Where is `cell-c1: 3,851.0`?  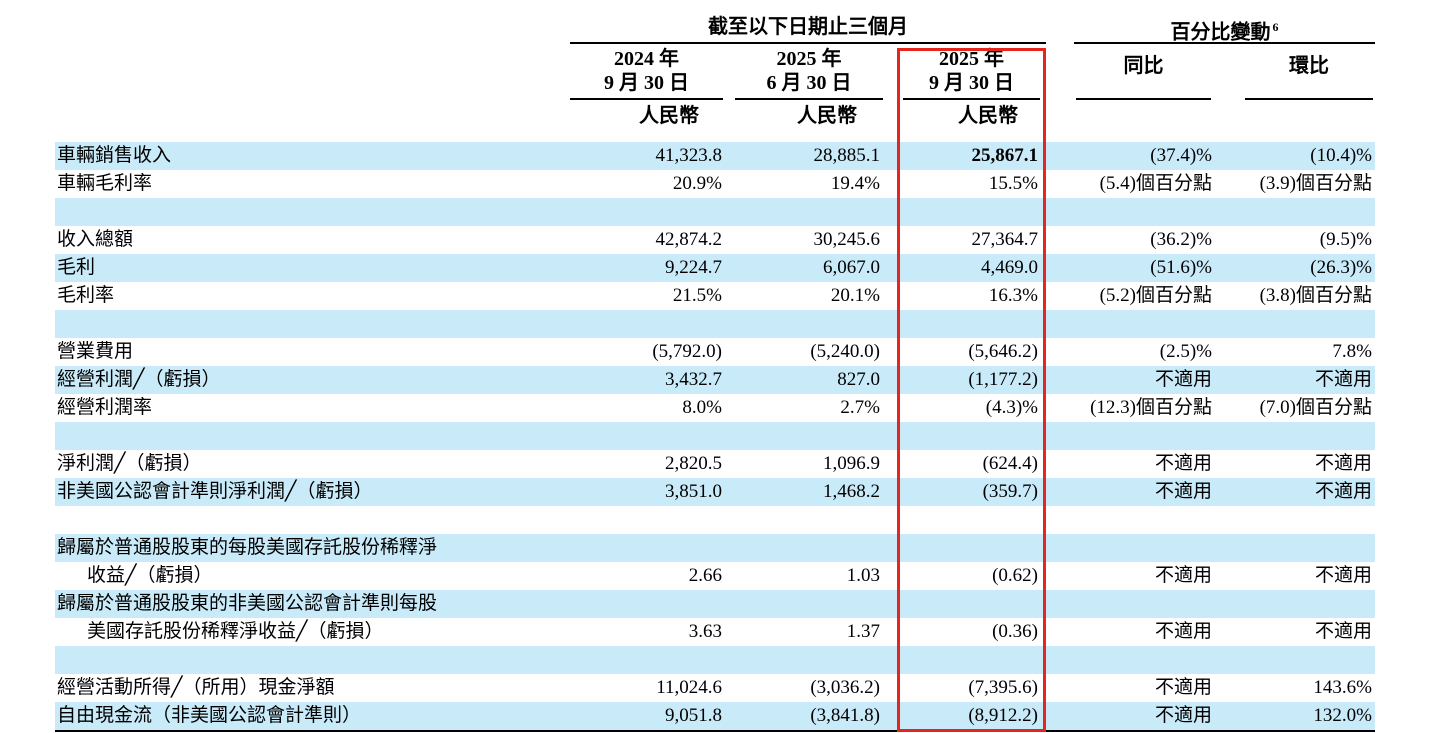 cell-c1: 3,851.0 is located at coordinates (693, 491).